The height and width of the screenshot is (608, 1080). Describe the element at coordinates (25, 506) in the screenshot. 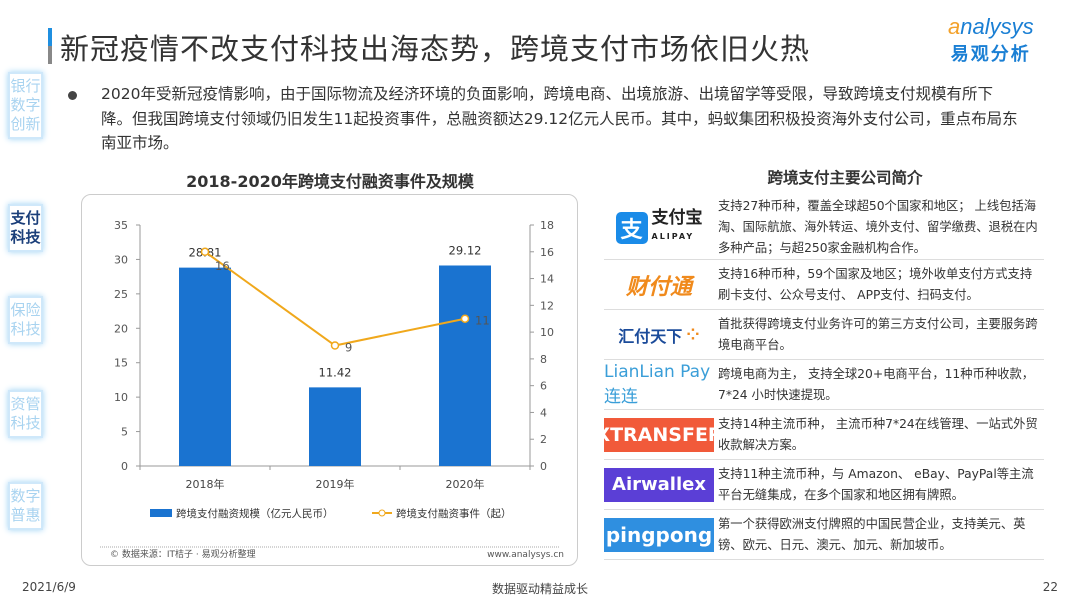

I see `sidebar-item-inclusive: 数字普惠` at that location.